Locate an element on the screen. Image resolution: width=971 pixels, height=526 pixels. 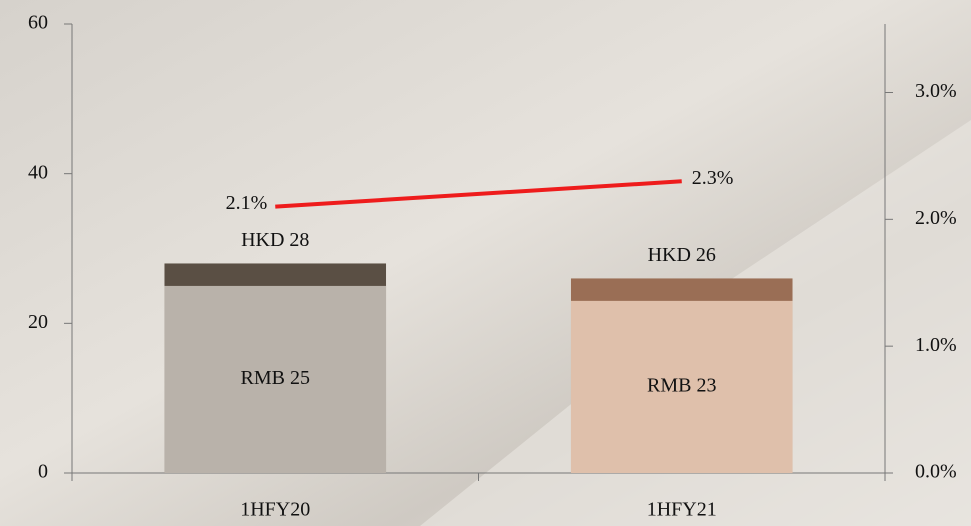
y2-tick-label: 0.0% is located at coordinates (936, 472).